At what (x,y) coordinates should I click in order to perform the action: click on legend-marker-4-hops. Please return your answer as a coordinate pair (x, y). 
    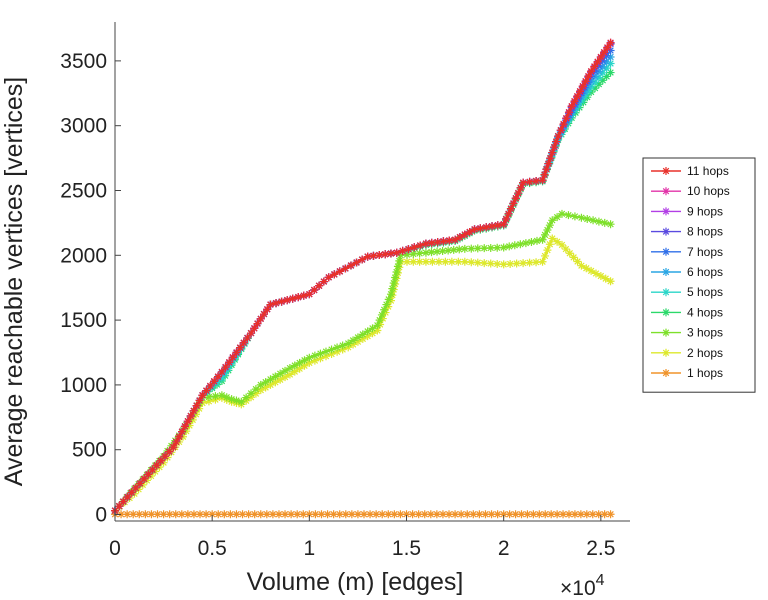
    Looking at the image, I should click on (666, 312).